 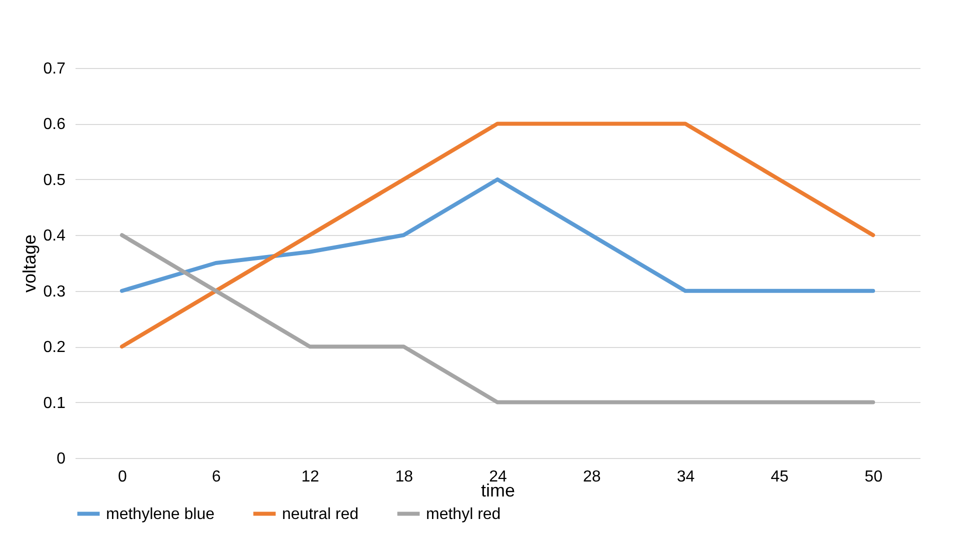 What do you see at coordinates (873, 477) in the screenshot?
I see `x-tick-label: 50` at bounding box center [873, 477].